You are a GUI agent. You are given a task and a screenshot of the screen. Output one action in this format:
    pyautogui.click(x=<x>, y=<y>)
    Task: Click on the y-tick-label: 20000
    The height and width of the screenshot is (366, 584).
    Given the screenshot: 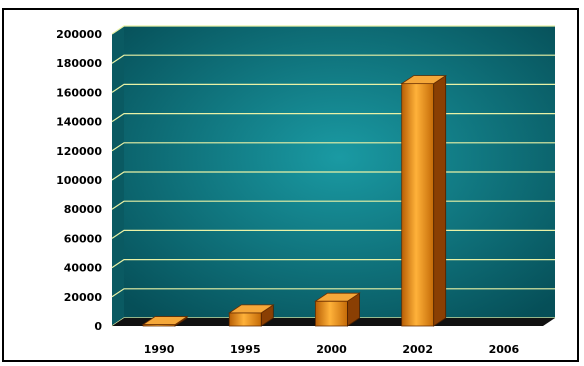 What is the action you would take?
    pyautogui.click(x=83, y=297)
    